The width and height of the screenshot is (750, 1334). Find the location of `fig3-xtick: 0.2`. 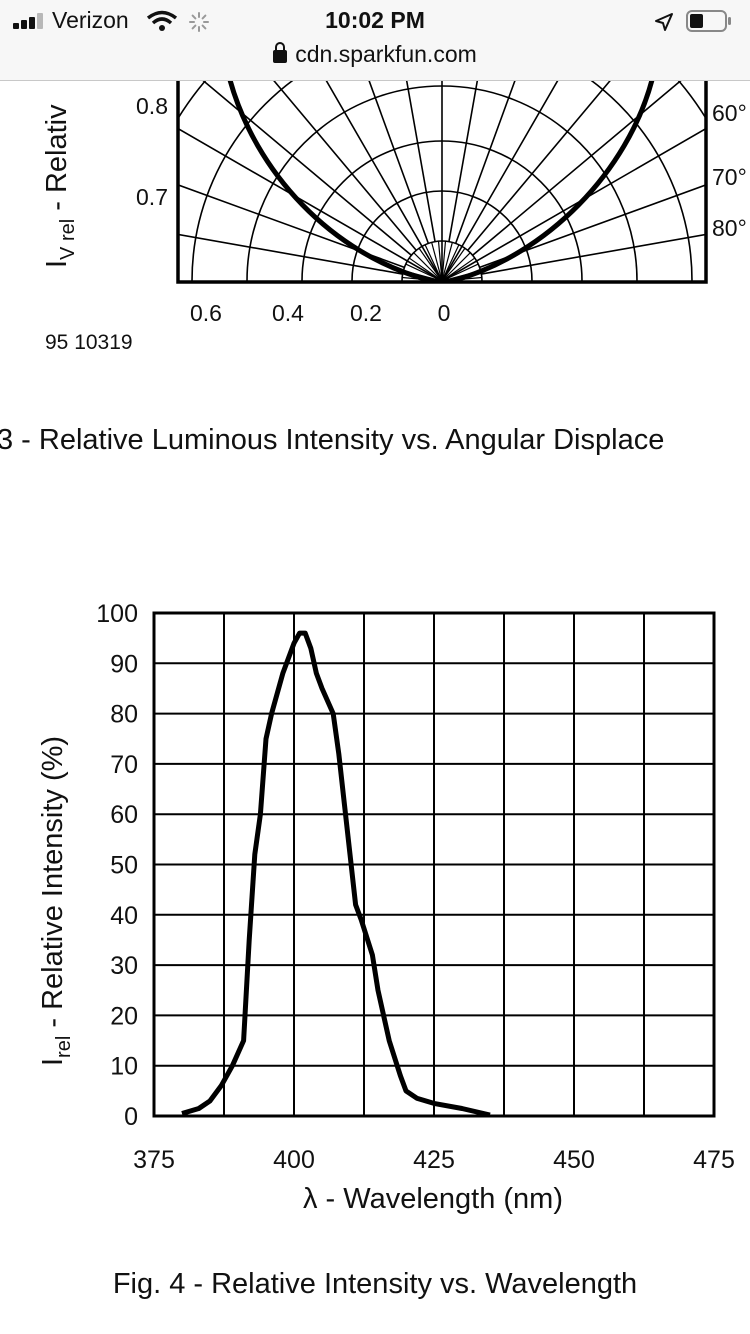

fig3-xtick: 0.2 is located at coordinates (366, 313).